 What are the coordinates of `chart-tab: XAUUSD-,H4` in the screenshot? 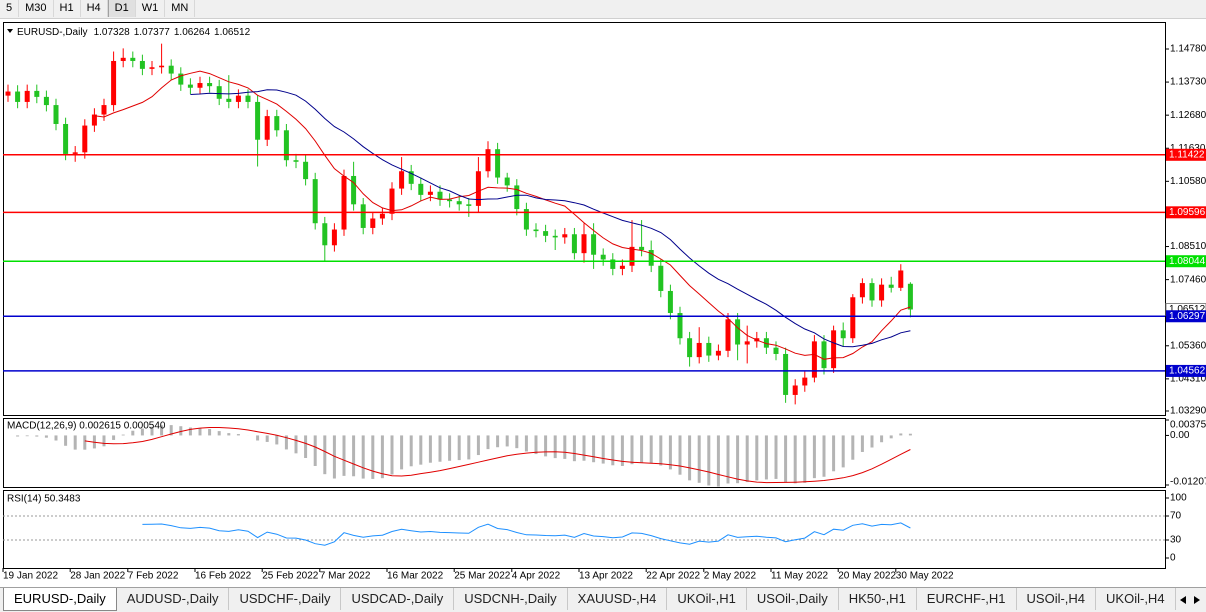 It's located at (618, 599).